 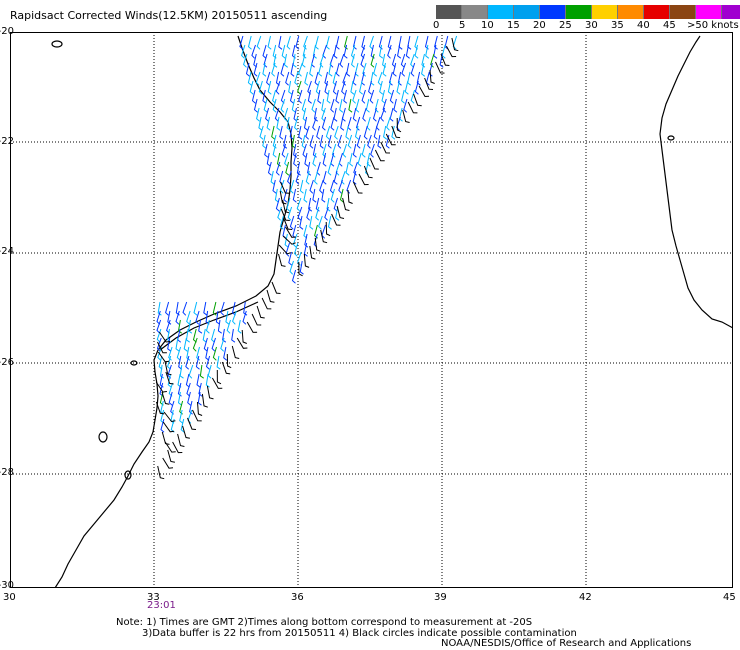 I want to click on madagascar-coastline-path, so click(x=696, y=182).